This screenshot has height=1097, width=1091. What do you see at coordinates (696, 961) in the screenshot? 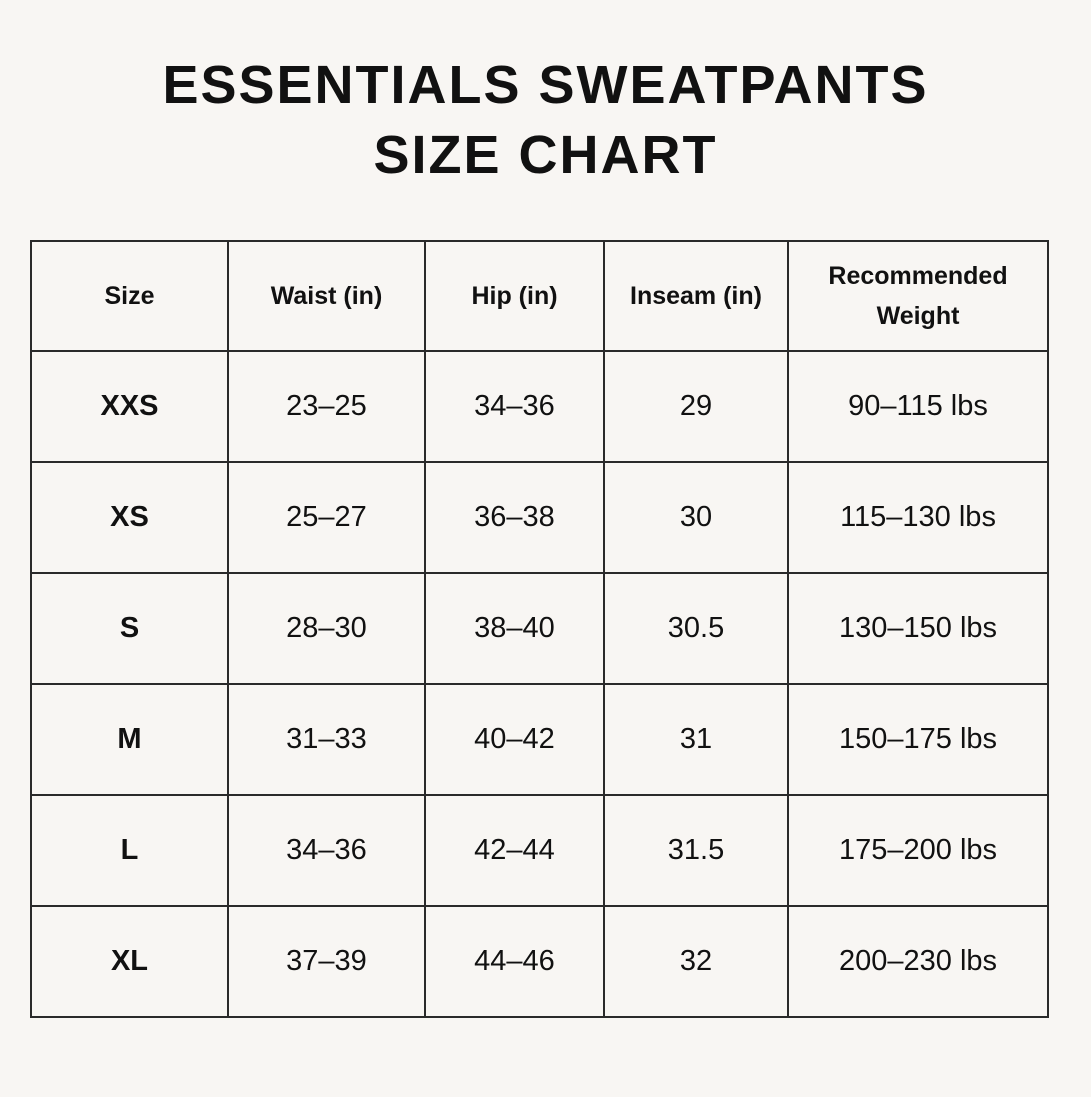
I see `table-cell: 32` at bounding box center [696, 961].